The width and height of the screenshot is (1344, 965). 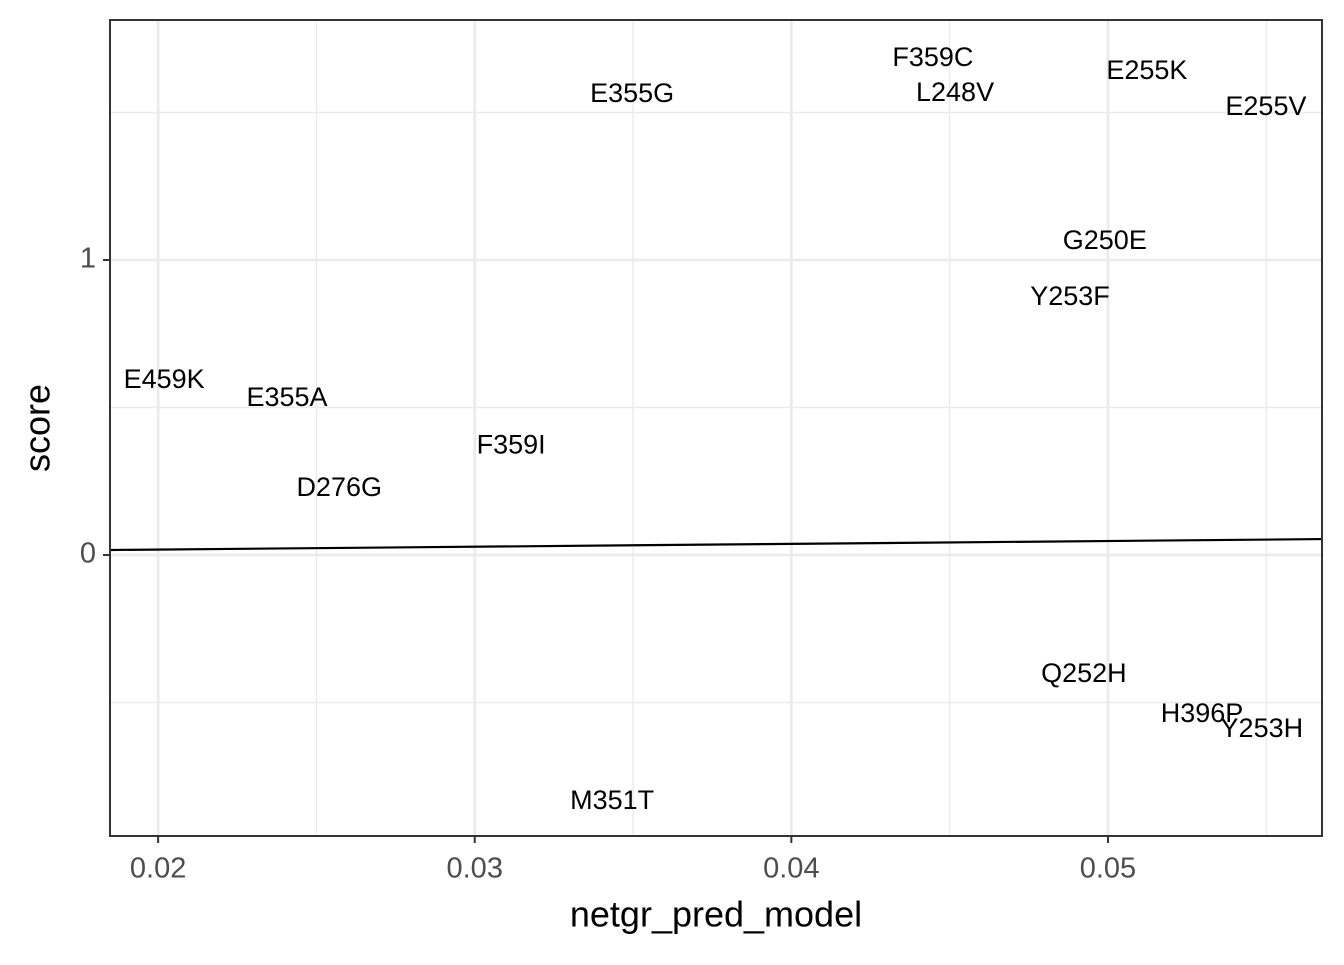 What do you see at coordinates (1202, 713) in the screenshot?
I see `point-label: H396P` at bounding box center [1202, 713].